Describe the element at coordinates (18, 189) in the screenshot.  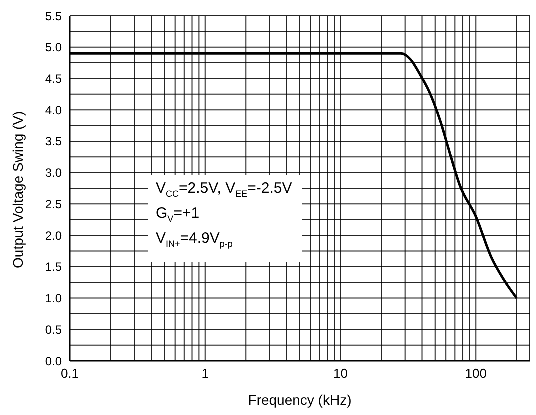
I see `y-axis-title: Output Voltage Swing (V)` at that location.